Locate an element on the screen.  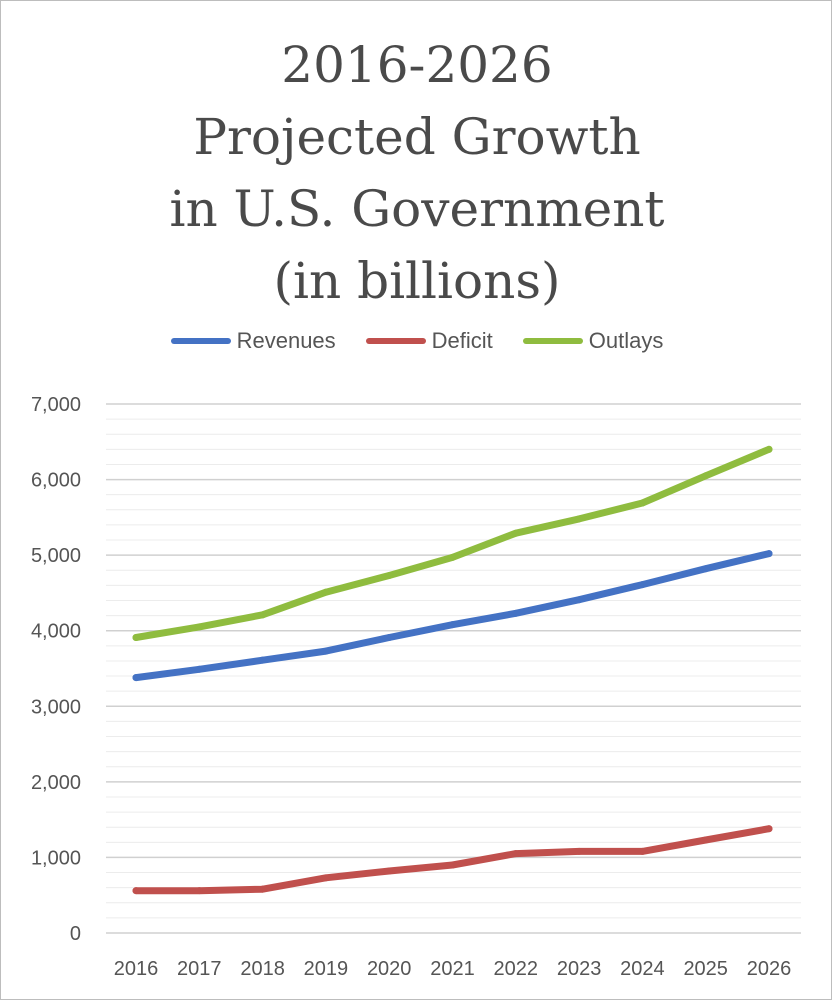
y-tick-label: 3,000 is located at coordinates (56, 707).